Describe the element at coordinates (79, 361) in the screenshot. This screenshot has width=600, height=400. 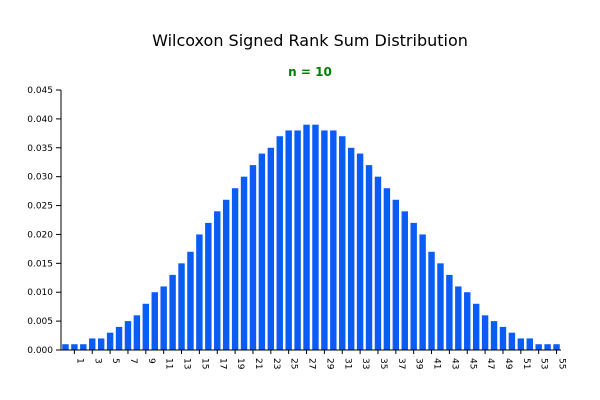
I see `x-tick-label: 1` at that location.